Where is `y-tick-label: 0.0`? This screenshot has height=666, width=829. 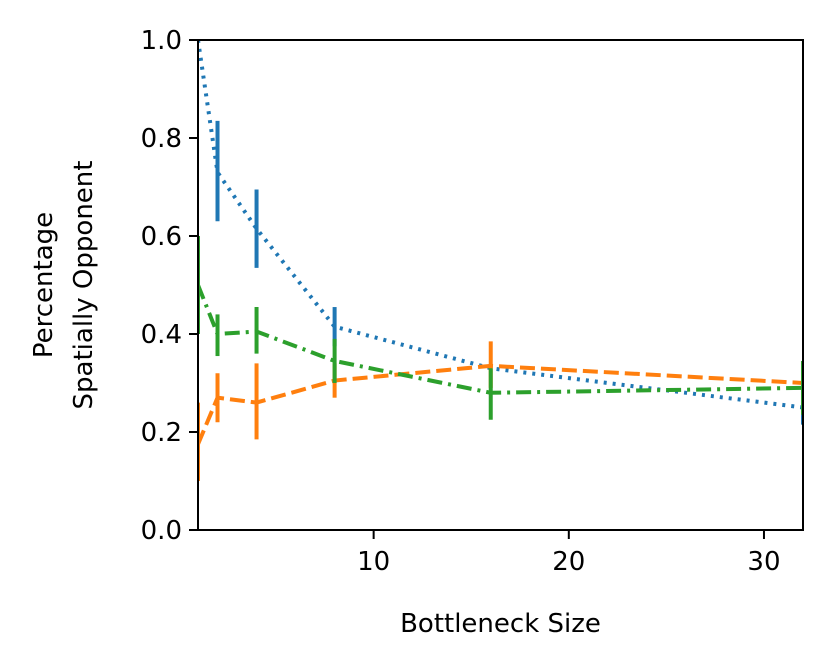
y-tick-label: 0.0 is located at coordinates (161, 531).